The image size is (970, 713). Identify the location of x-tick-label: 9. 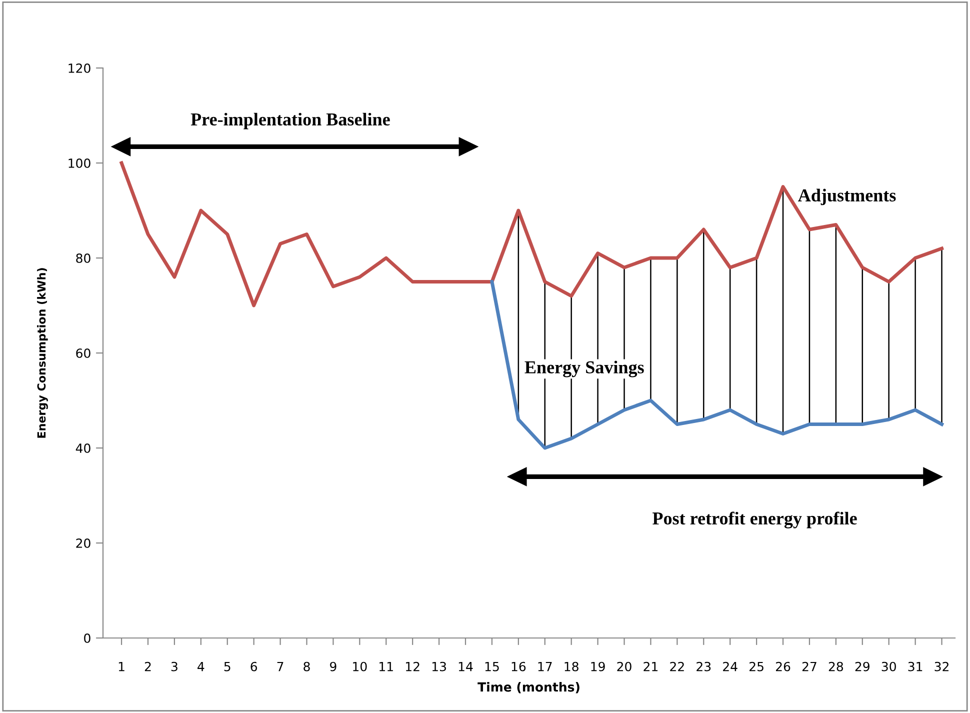
(333, 667).